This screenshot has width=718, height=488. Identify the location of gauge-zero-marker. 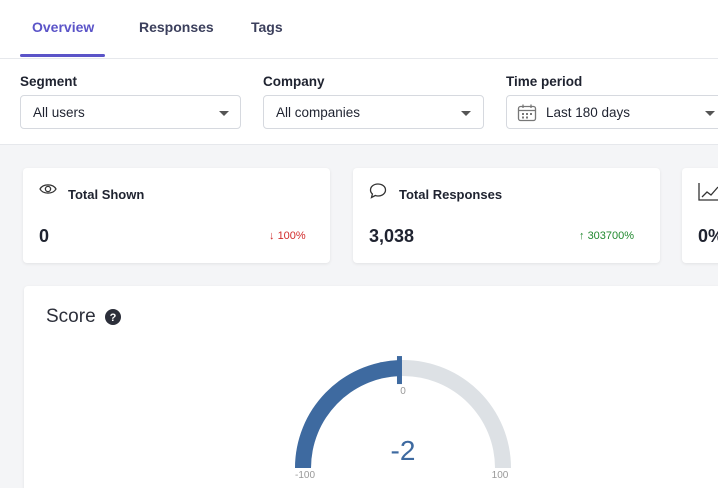
(399, 370).